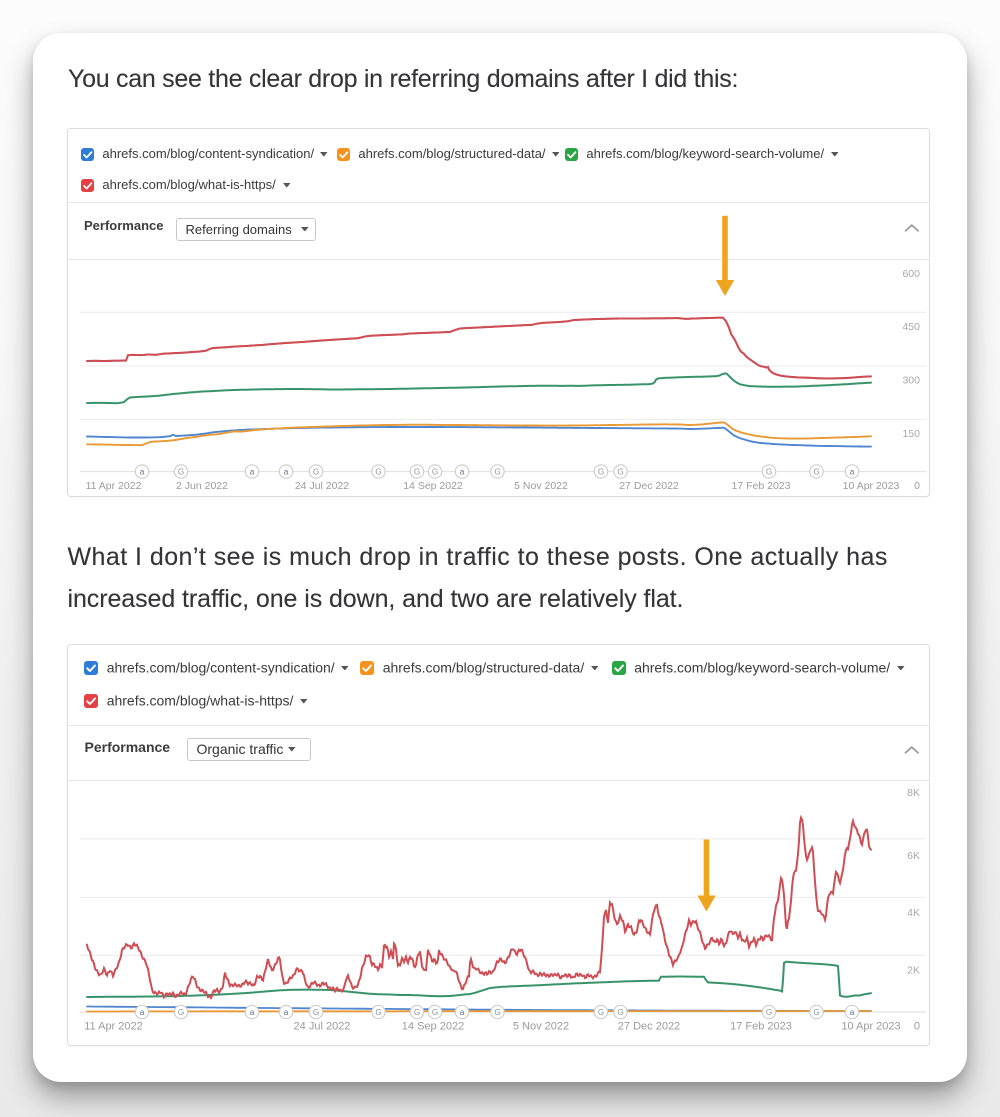 The image size is (1000, 1117). What do you see at coordinates (911, 434) in the screenshot?
I see `svg-text: 150` at bounding box center [911, 434].